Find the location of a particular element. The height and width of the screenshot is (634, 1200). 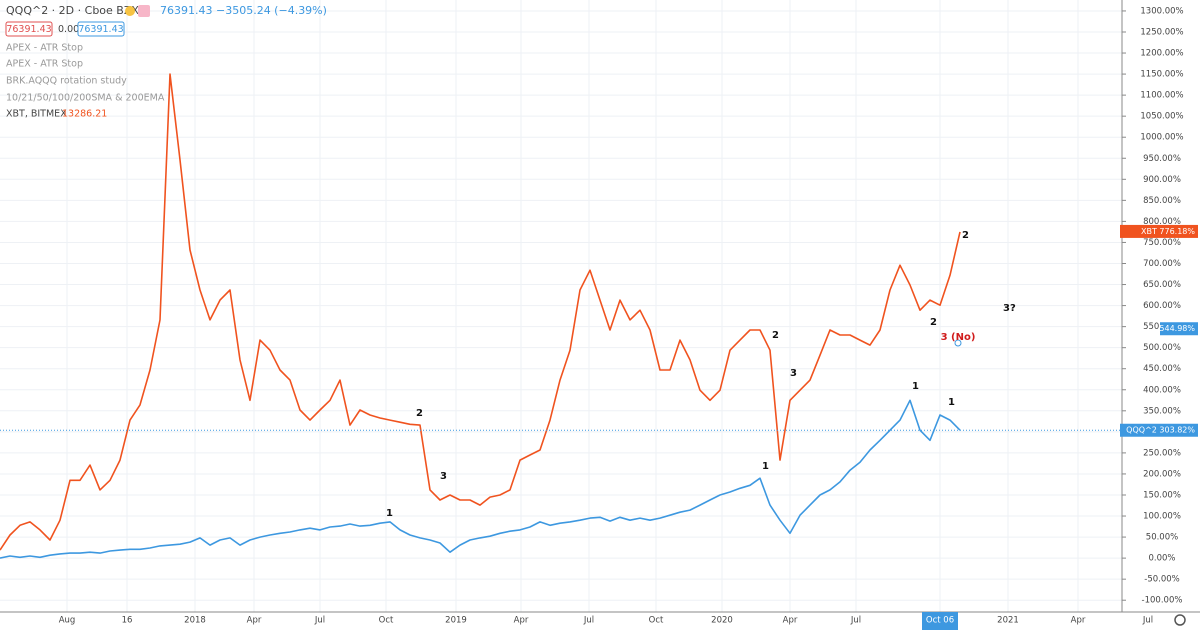

y-tick-label: 950.00% is located at coordinates (1162, 159).